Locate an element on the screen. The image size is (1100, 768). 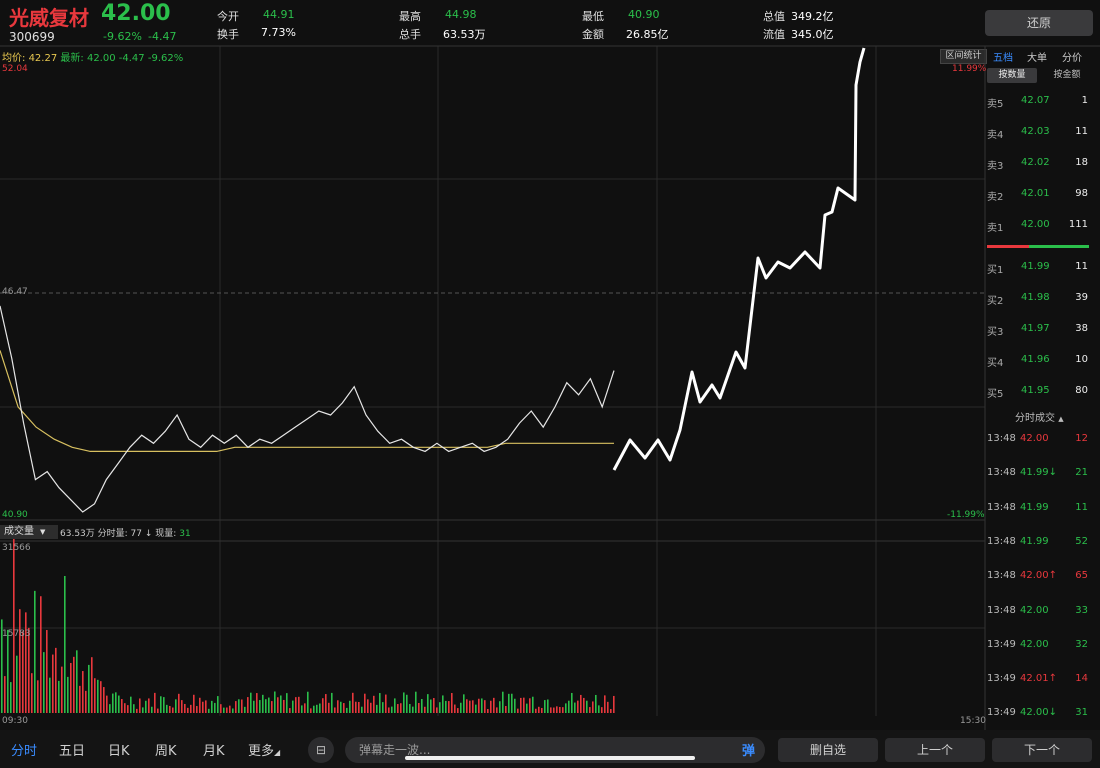
tab-intraday: 分时 is located at coordinates (24, 751).